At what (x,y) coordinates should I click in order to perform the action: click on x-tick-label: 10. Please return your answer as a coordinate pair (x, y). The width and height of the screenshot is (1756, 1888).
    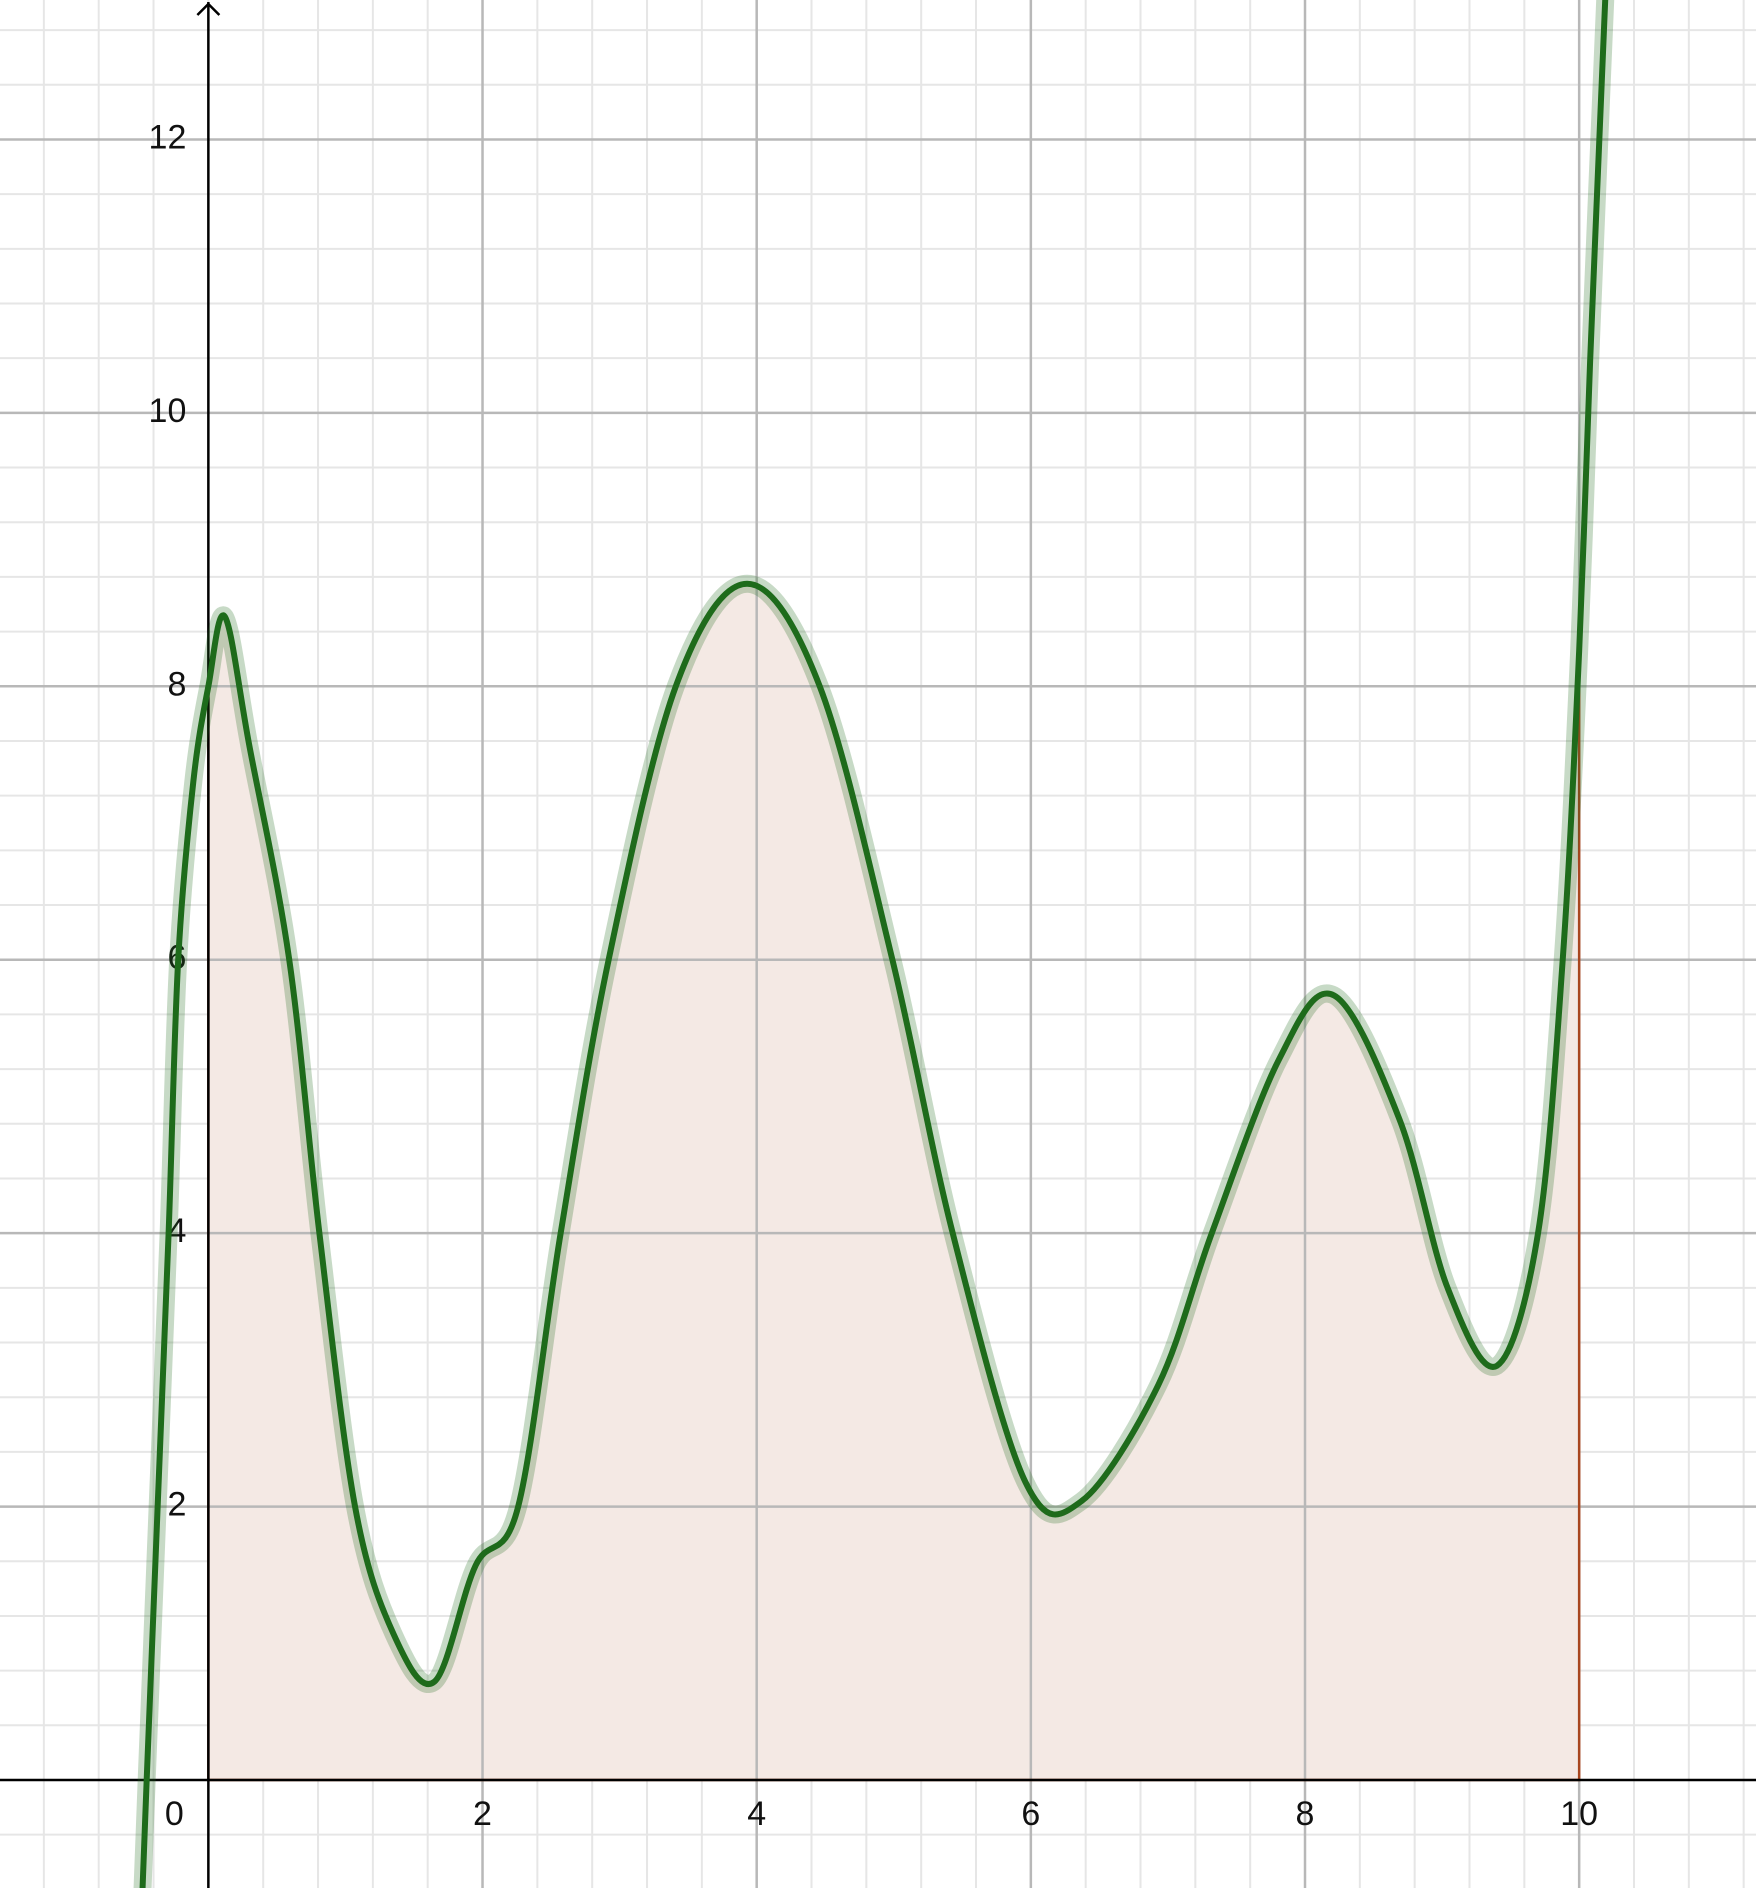
    Looking at the image, I should click on (1579, 1814).